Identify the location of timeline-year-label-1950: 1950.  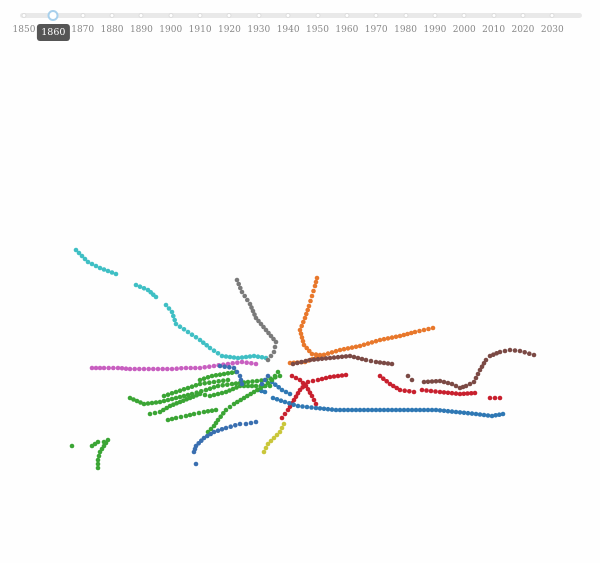
(317, 30).